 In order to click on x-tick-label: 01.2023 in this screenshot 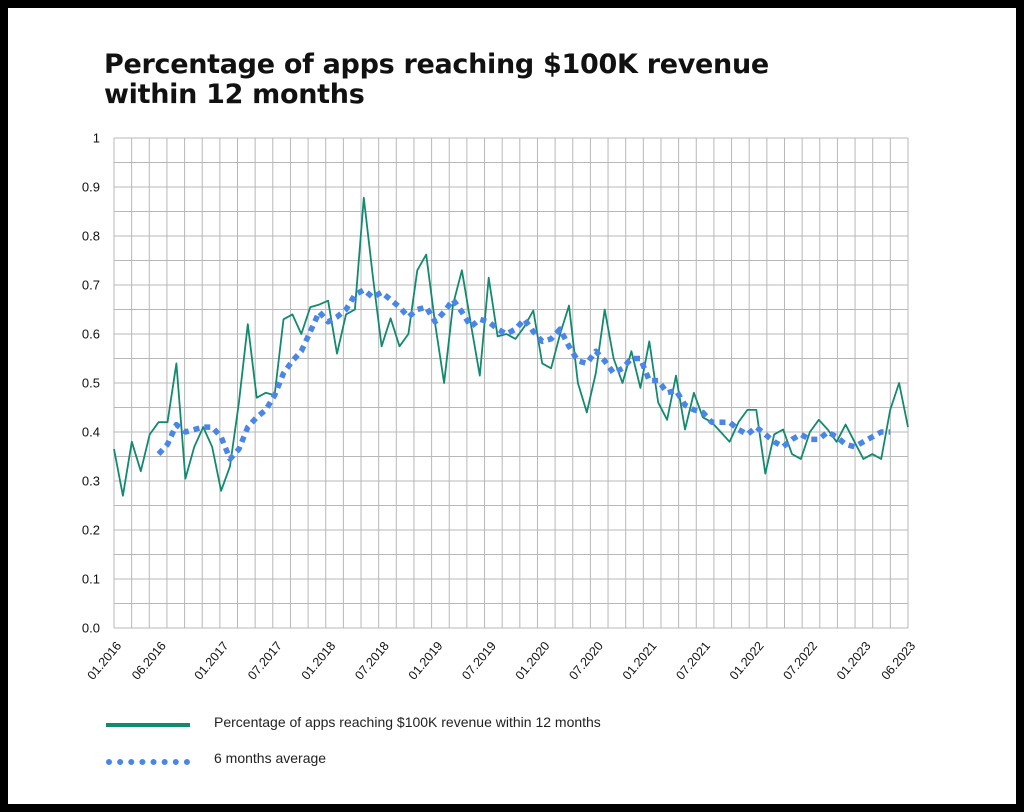, I will do `click(854, 661)`.